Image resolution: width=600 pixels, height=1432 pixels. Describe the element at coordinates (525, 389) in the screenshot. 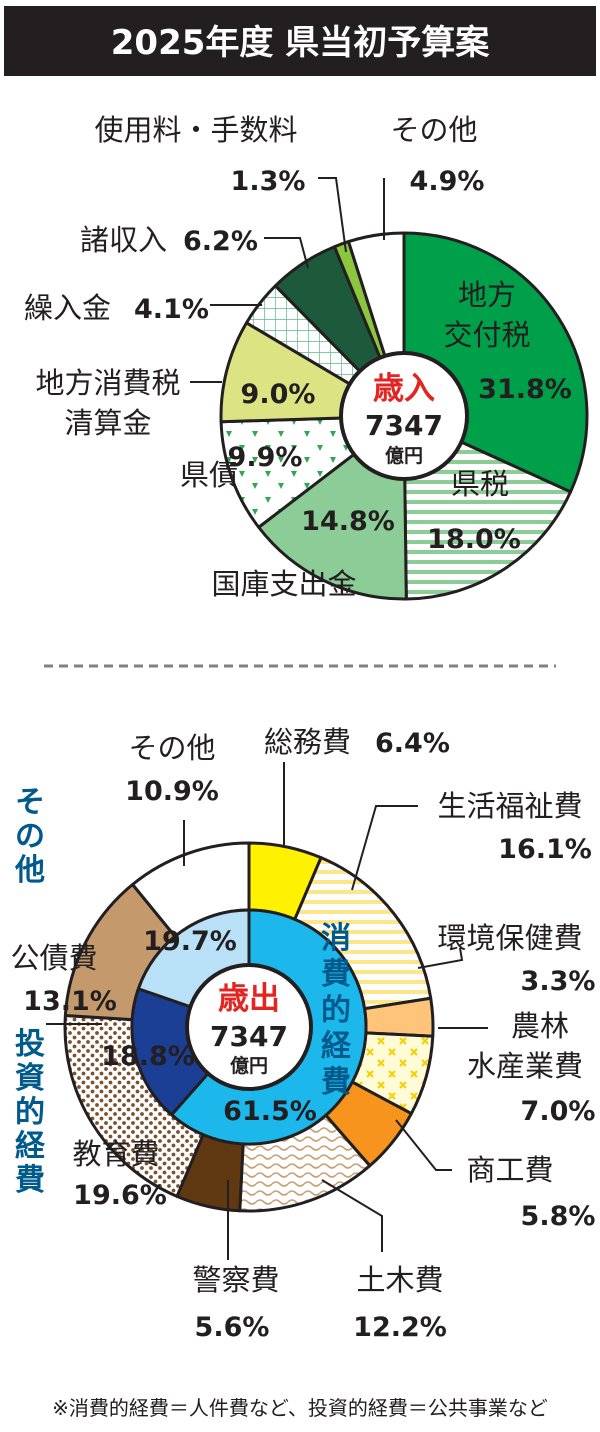

I see `revenue-value-chihou-koufuzei: 31.8%` at that location.